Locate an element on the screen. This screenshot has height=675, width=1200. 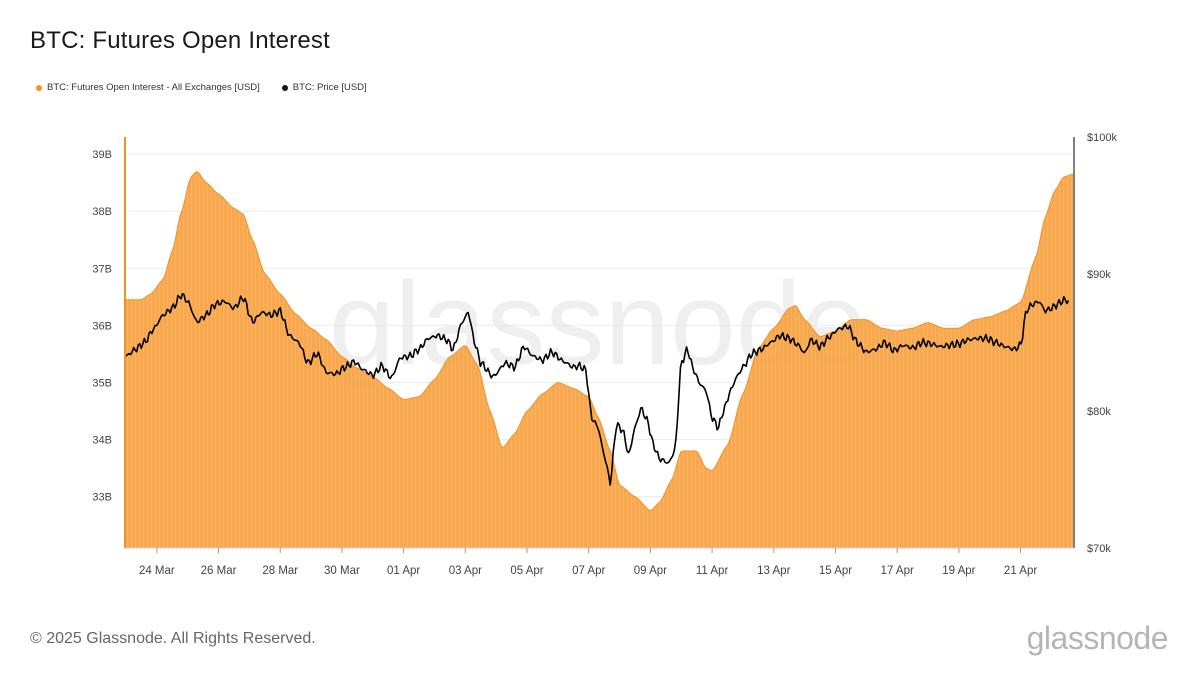
legend-oi-dot-icon is located at coordinates (39, 87).